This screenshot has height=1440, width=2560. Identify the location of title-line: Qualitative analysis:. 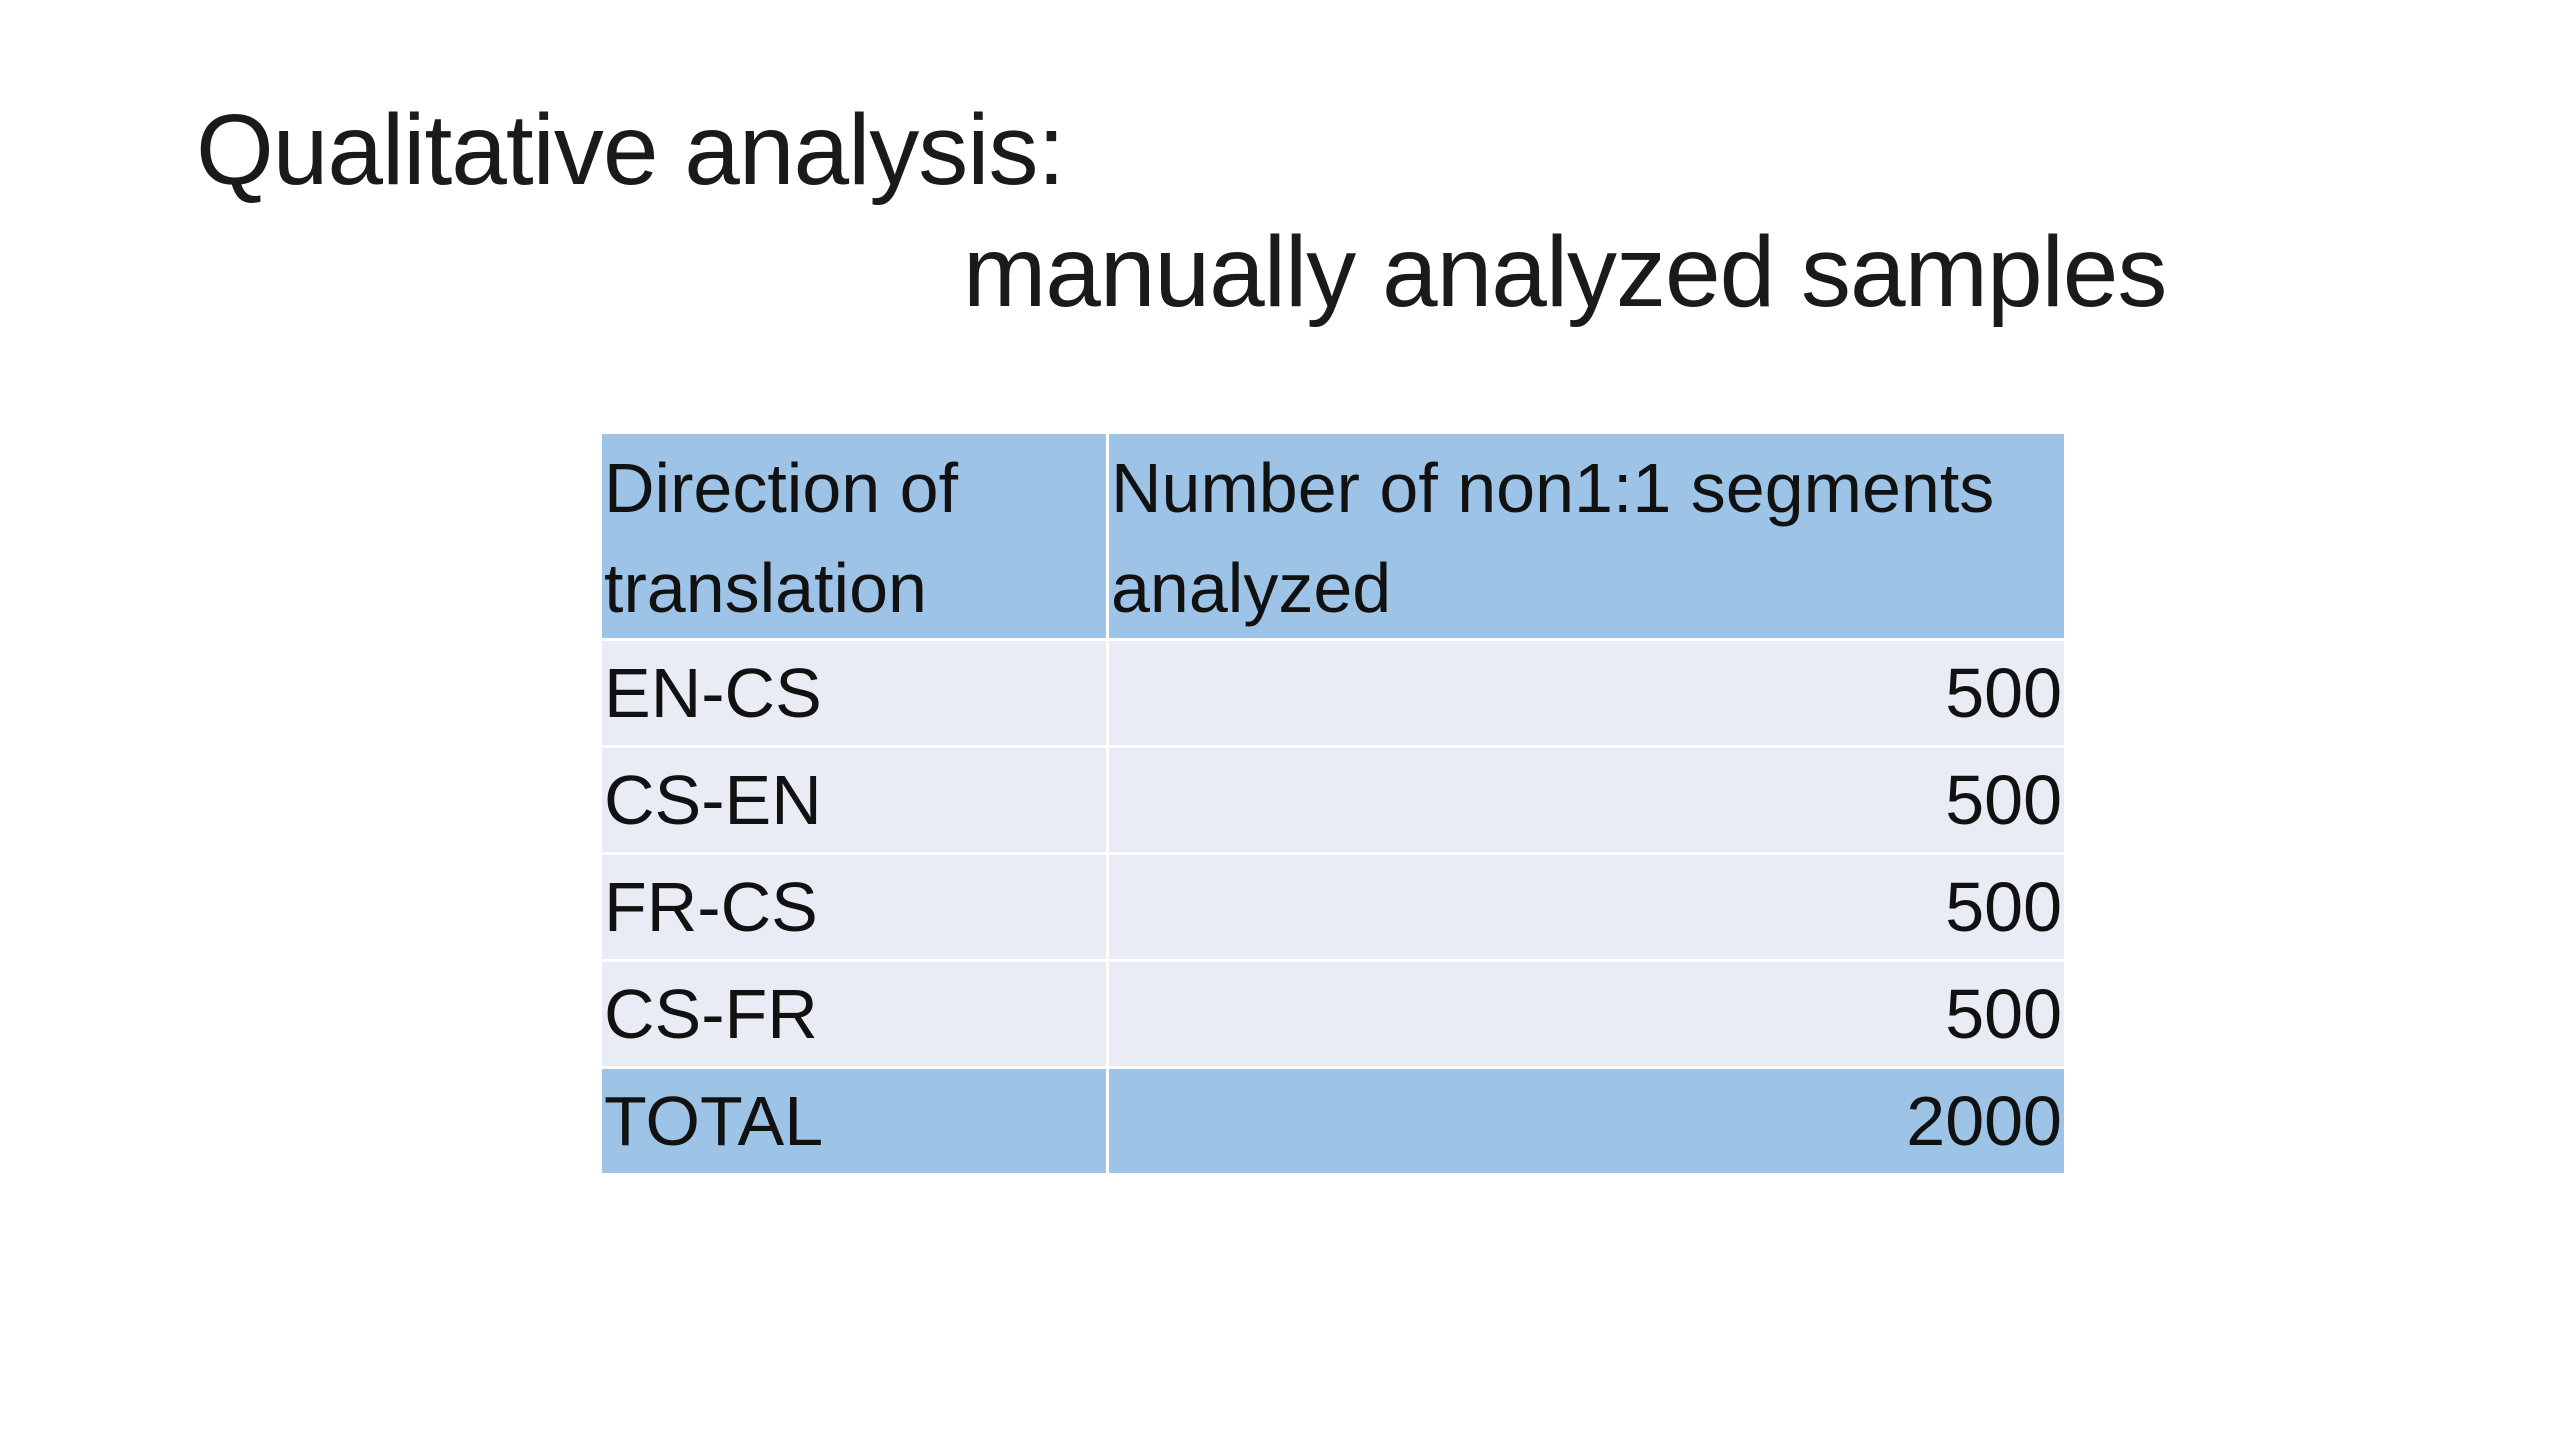
(630, 150).